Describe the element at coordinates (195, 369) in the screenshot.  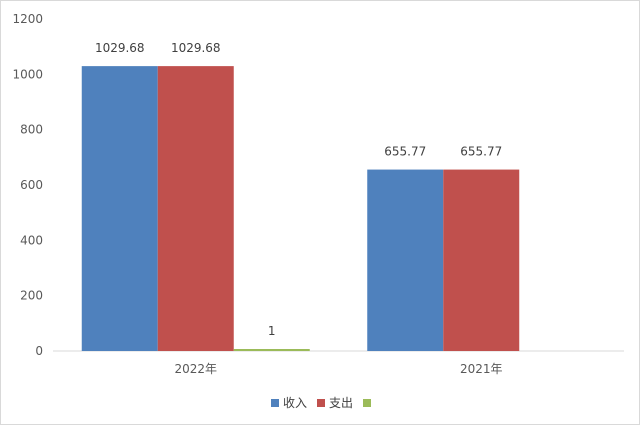
I see `x-tick-label: 2022年` at that location.